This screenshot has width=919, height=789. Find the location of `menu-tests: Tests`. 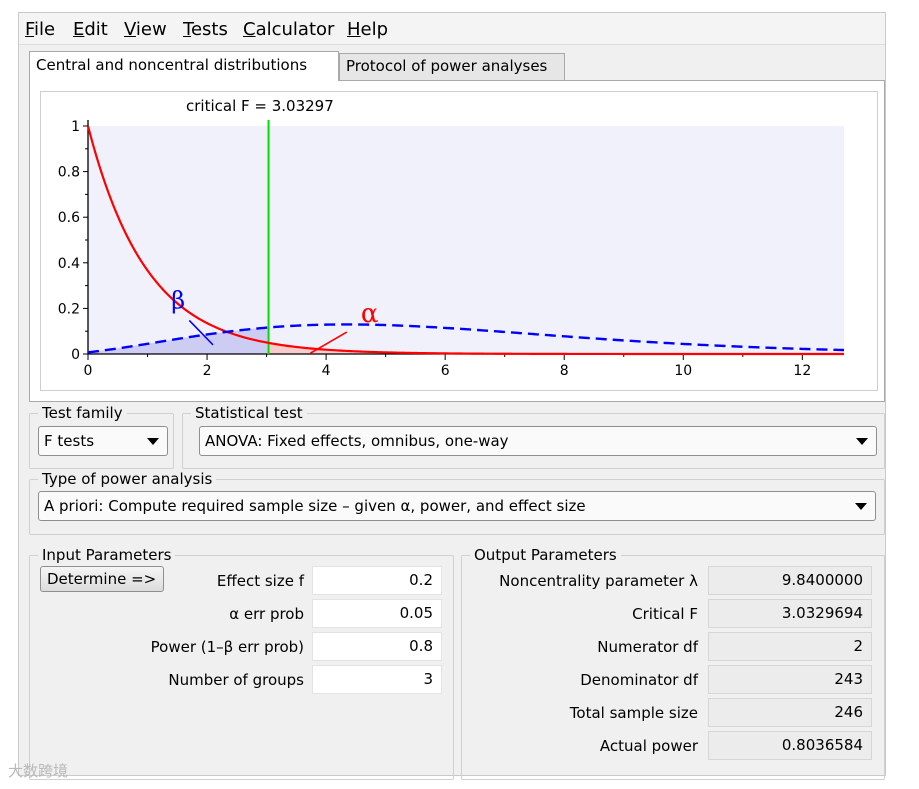

menu-tests: Tests is located at coordinates (205, 29).